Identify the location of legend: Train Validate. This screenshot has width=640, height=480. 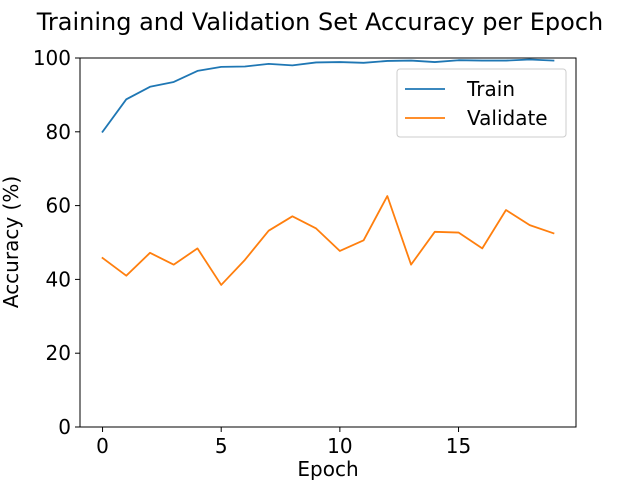
(481, 103).